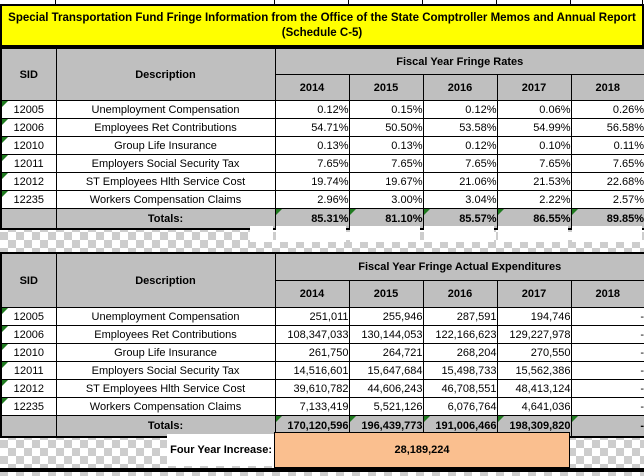 This screenshot has height=476, width=644. What do you see at coordinates (165, 406) in the screenshot?
I see `description-cell: Workers Compensation Claims` at bounding box center [165, 406].